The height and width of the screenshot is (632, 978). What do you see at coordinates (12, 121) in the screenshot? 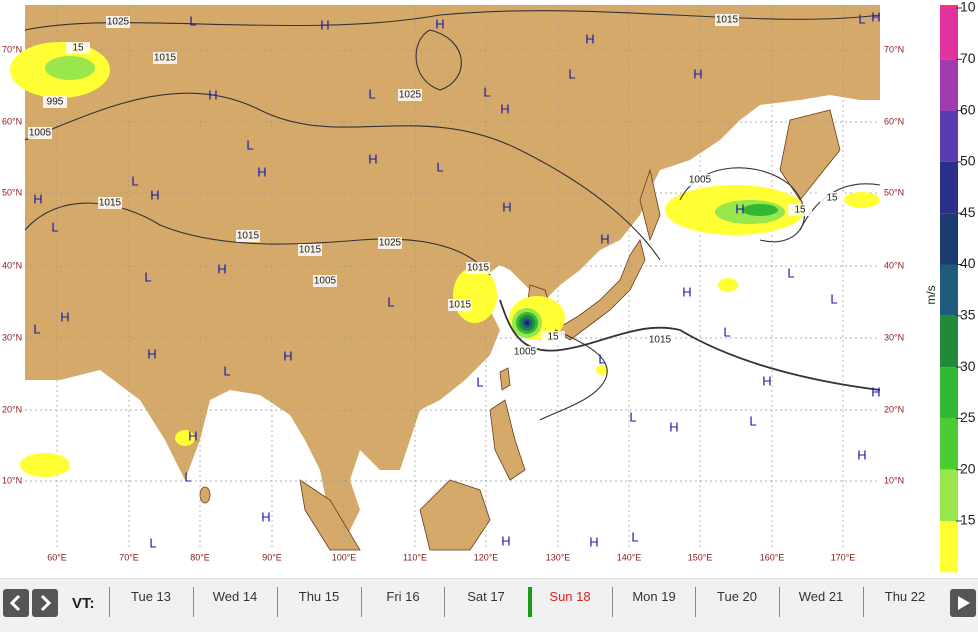
I see `lat-label: 60°N` at bounding box center [12, 121].